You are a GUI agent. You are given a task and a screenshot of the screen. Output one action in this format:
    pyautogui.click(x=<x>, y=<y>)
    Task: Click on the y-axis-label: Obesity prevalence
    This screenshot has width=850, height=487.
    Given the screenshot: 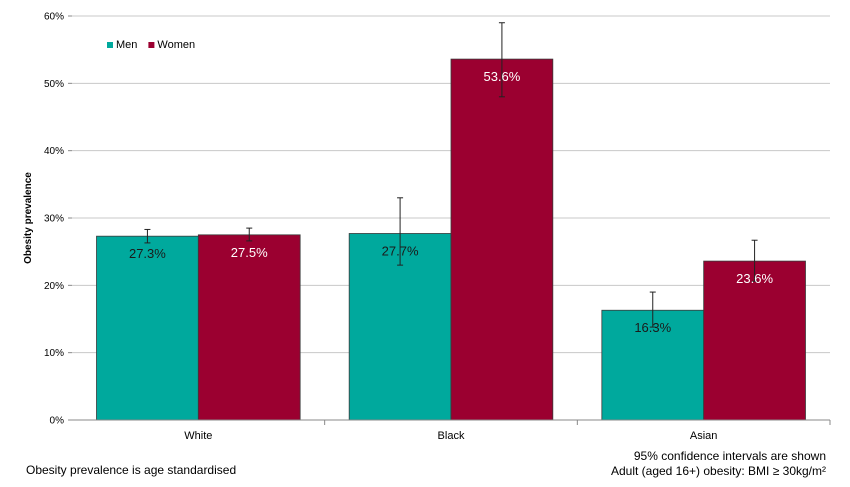 What is the action you would take?
    pyautogui.click(x=28, y=218)
    